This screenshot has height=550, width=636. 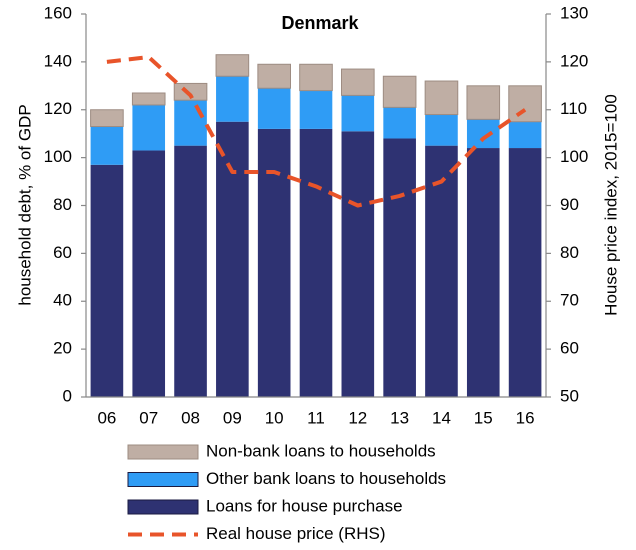 What do you see at coordinates (58, 12) in the screenshot?
I see `y-tick-label: 160` at bounding box center [58, 12].